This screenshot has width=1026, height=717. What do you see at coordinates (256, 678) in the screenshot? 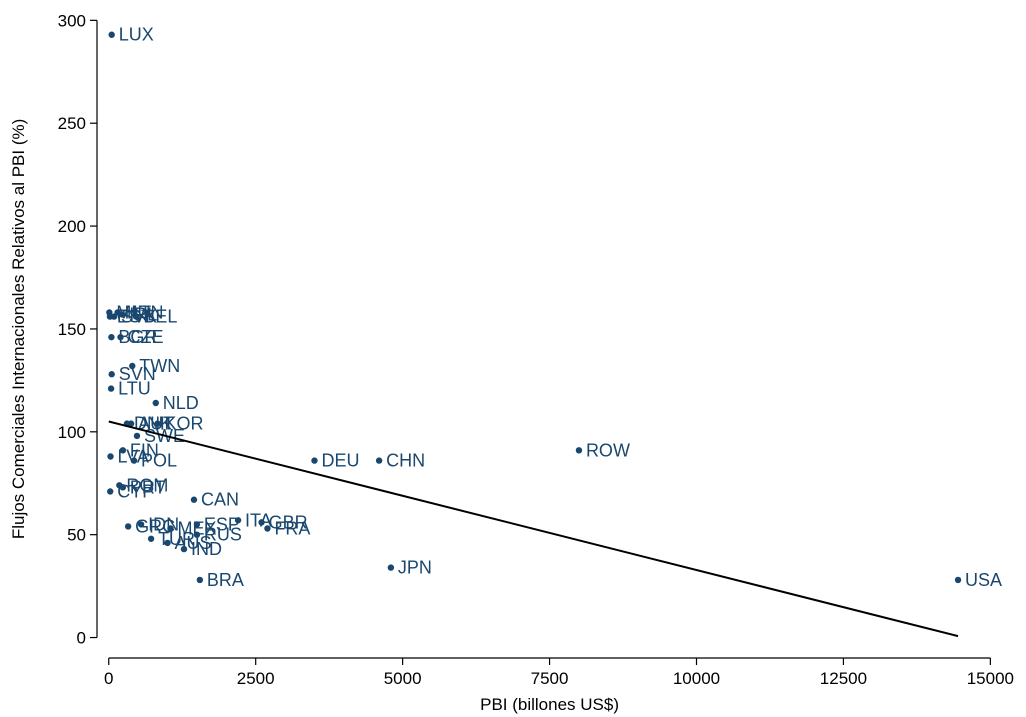
I see `x-tick-label: 2500` at bounding box center [256, 678].